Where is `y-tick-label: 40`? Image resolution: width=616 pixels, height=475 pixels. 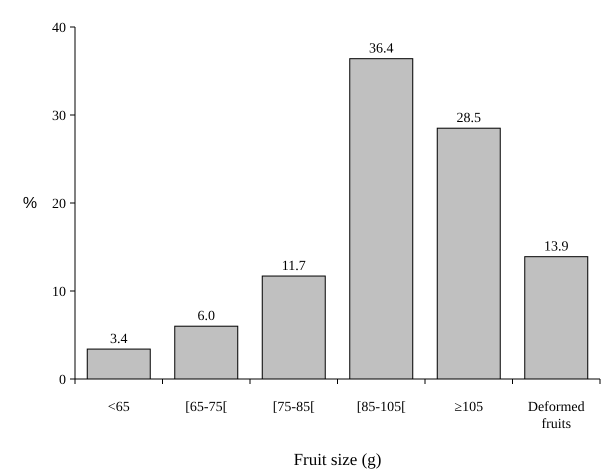
y-tick-label: 40 is located at coordinates (59, 28).